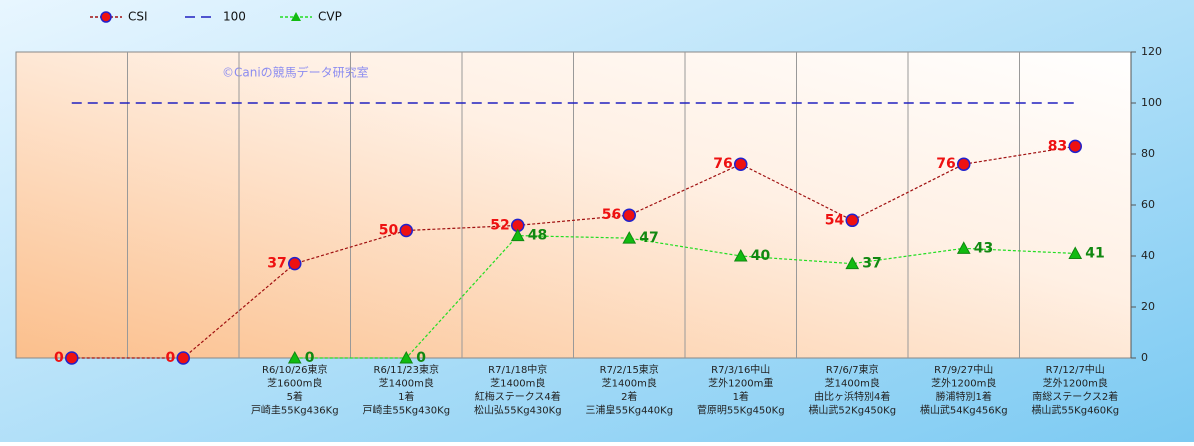  Describe the element at coordinates (761, 256) in the screenshot. I see `data-label: 40` at that location.